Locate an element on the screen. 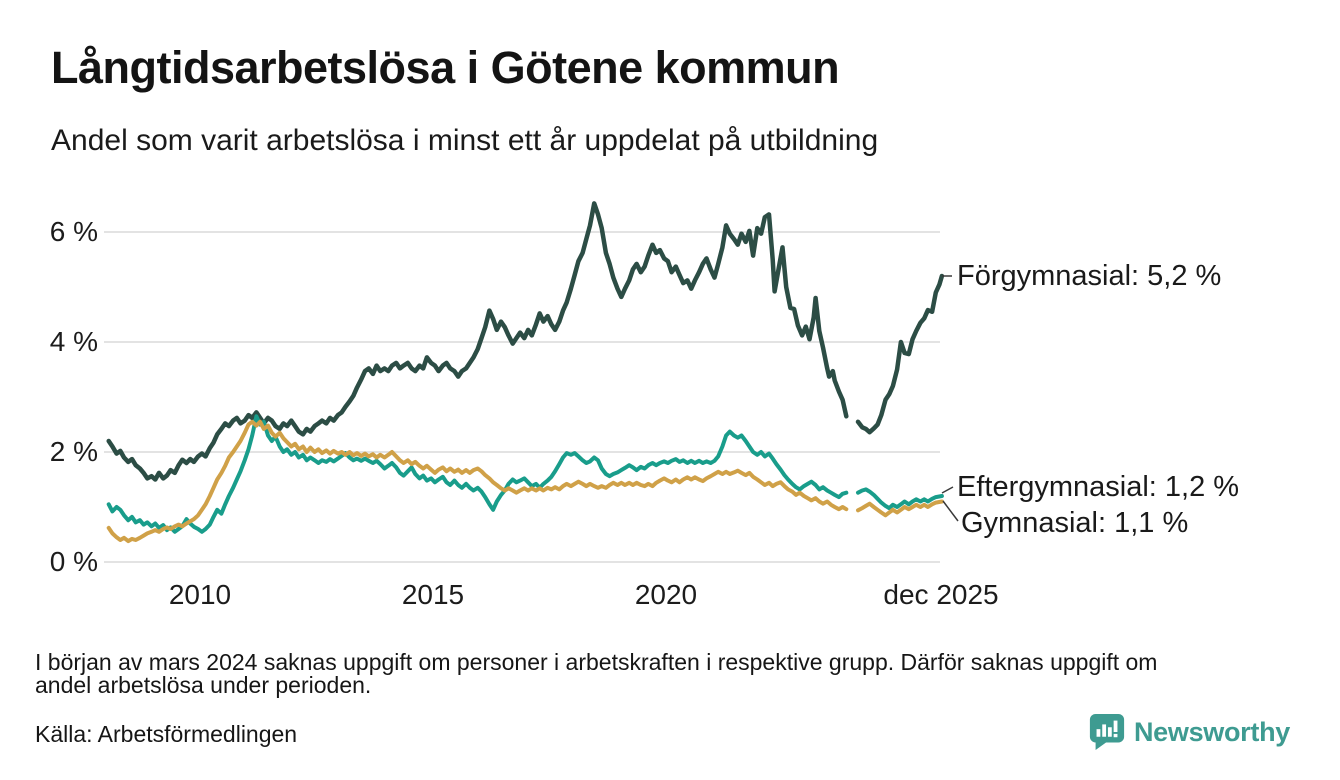 This screenshot has height=780, width=1340. series-label-eftergymnasial: Eftergymnasial: 1,2 % is located at coordinates (1098, 487).